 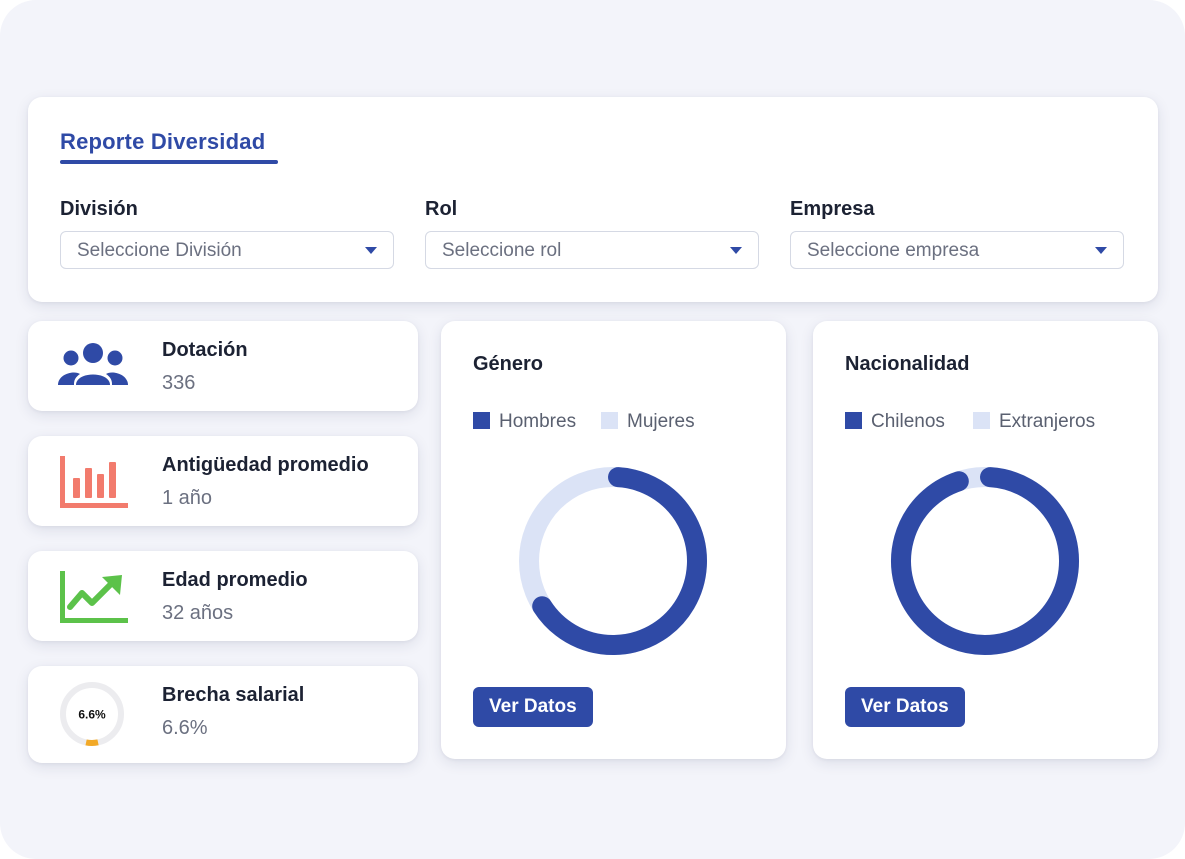 I want to click on rol-label: Rol, so click(x=441, y=209).